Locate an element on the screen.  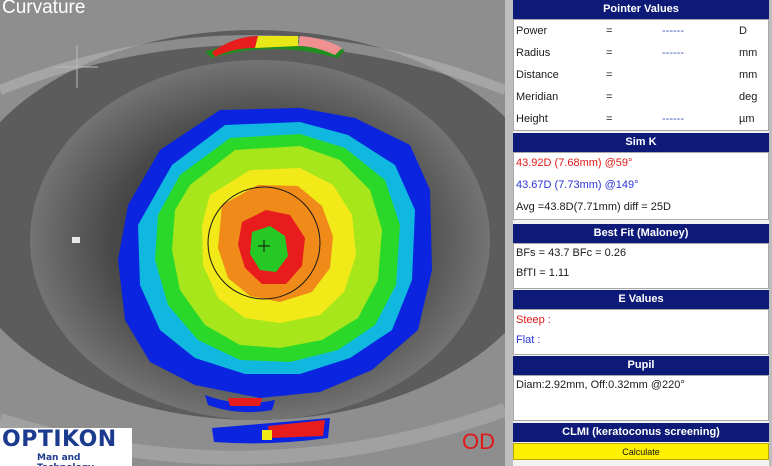
pointer-row-distance: Distance = mm is located at coordinates (641, 75).